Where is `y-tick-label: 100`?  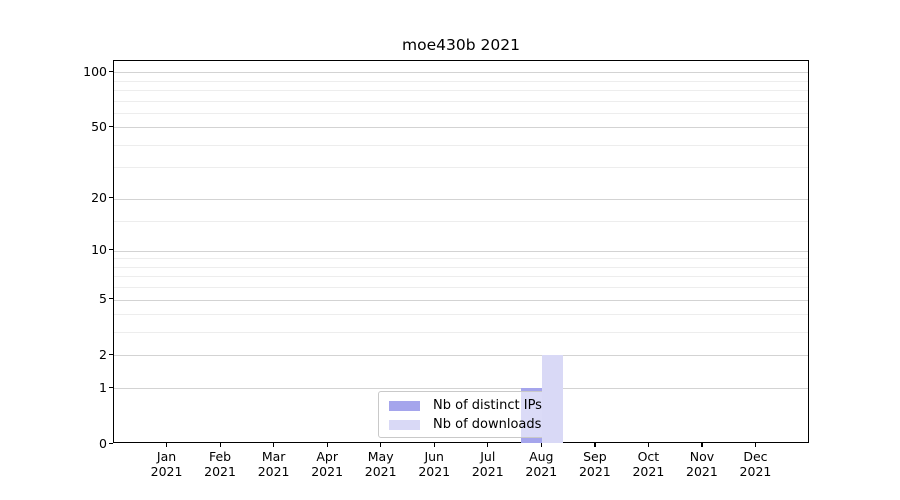 y-tick-label: 100 is located at coordinates (95, 71).